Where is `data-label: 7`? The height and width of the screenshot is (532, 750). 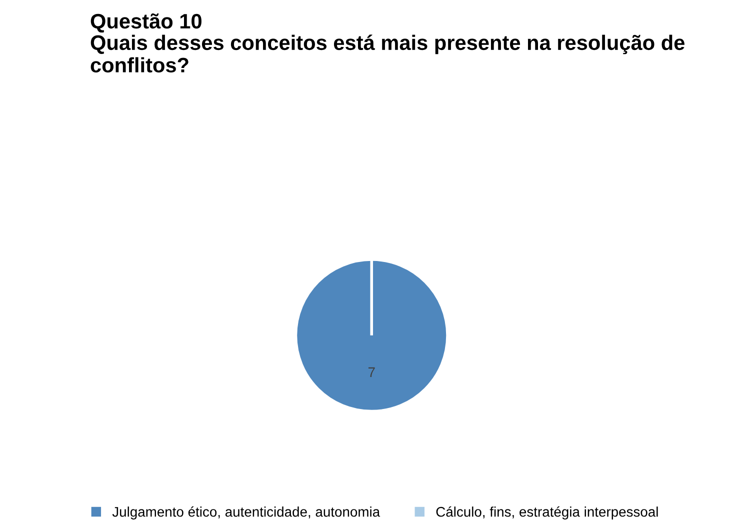
data-label: 7 is located at coordinates (371, 372).